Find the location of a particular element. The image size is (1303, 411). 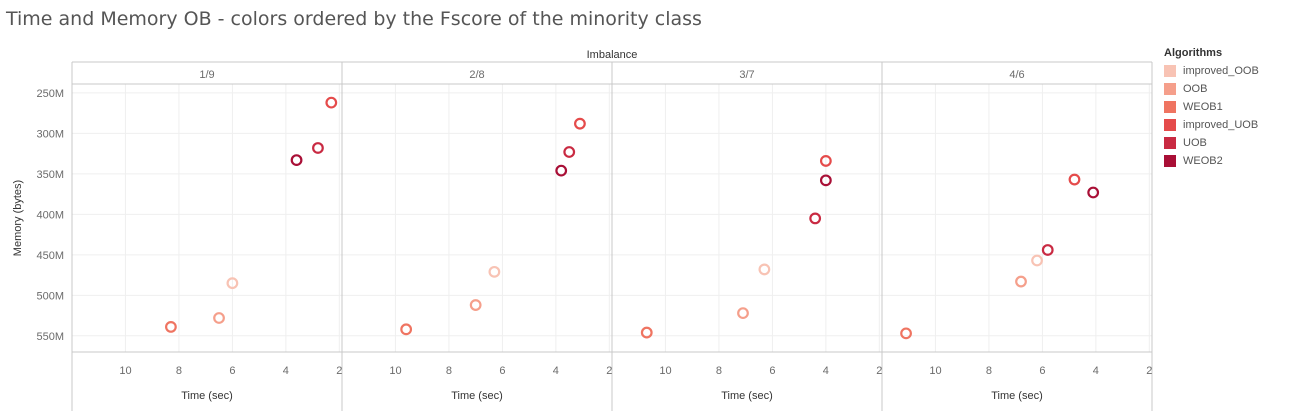

legend-item: WEOB2 is located at coordinates (1231, 161).